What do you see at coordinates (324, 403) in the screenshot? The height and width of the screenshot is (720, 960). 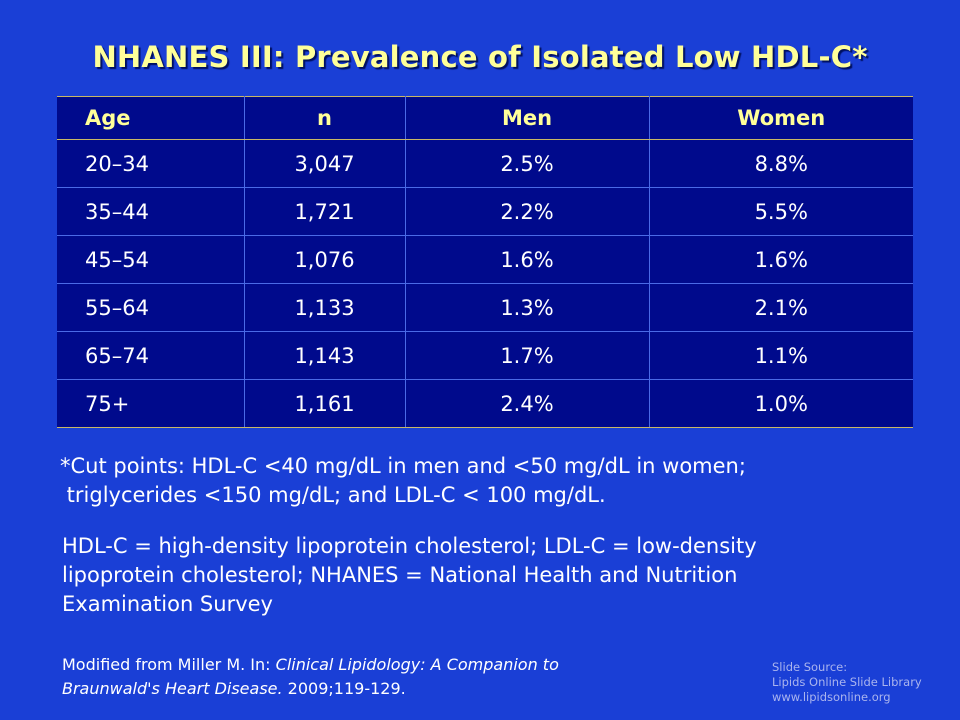 I see `cell-n: 1,161` at bounding box center [324, 403].